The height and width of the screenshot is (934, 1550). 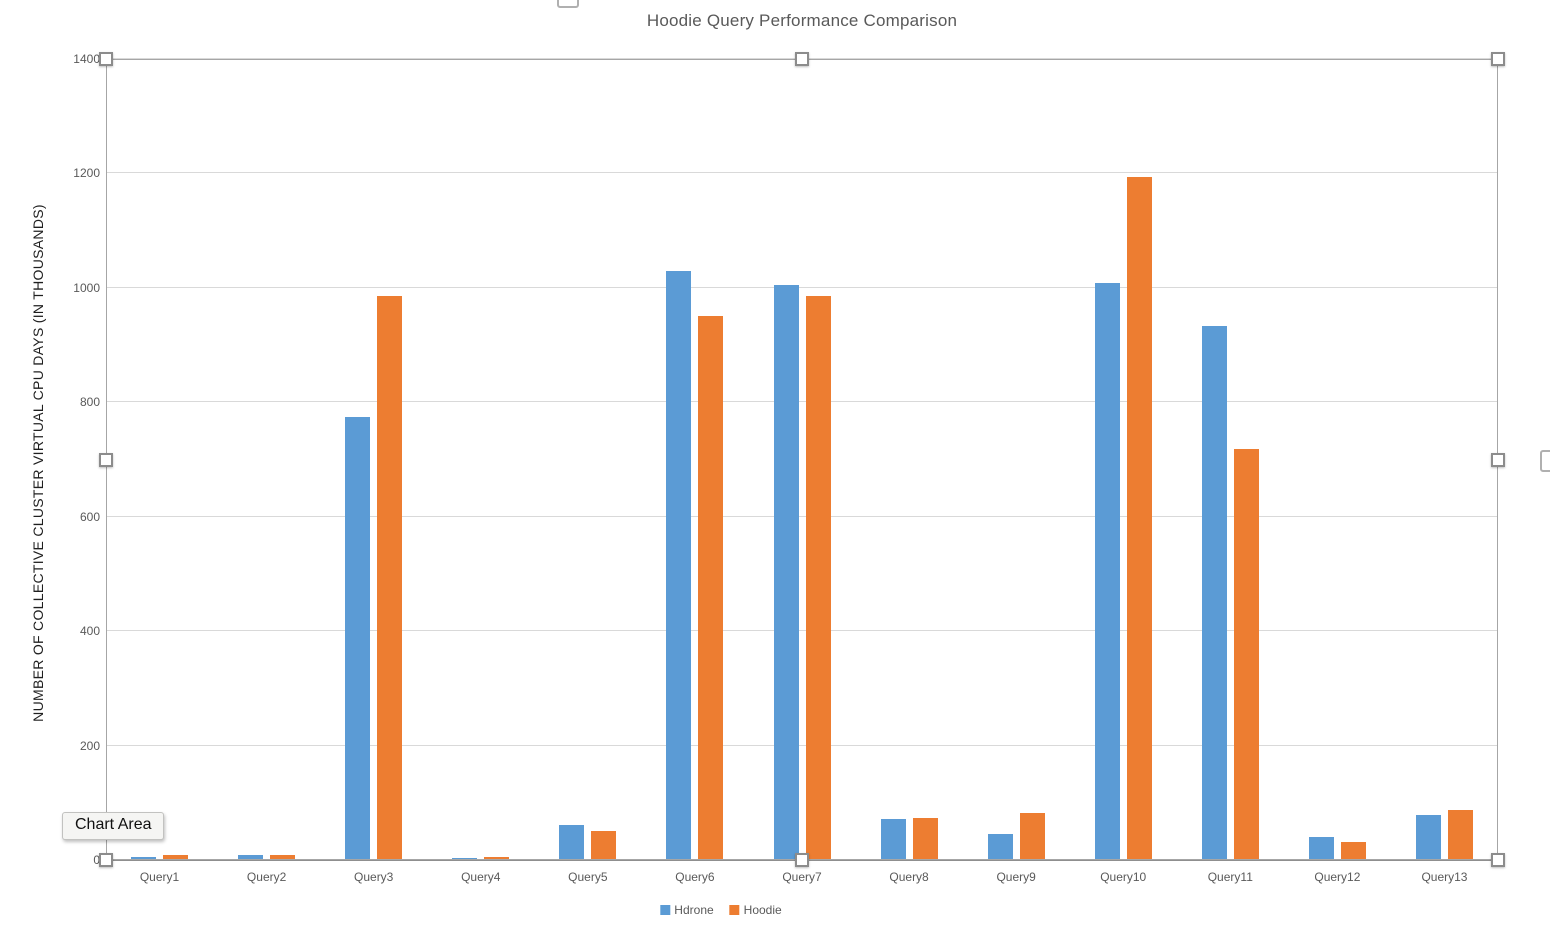 What do you see at coordinates (159, 877) in the screenshot?
I see `x-tick-label-query1: Query1` at bounding box center [159, 877].